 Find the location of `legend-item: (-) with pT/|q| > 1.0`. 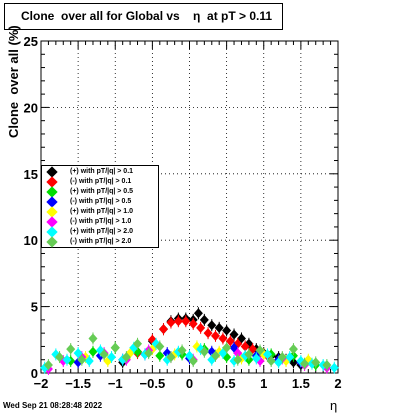

legend-item: (-) with pT/|q| > 1.0 is located at coordinates (101, 222).